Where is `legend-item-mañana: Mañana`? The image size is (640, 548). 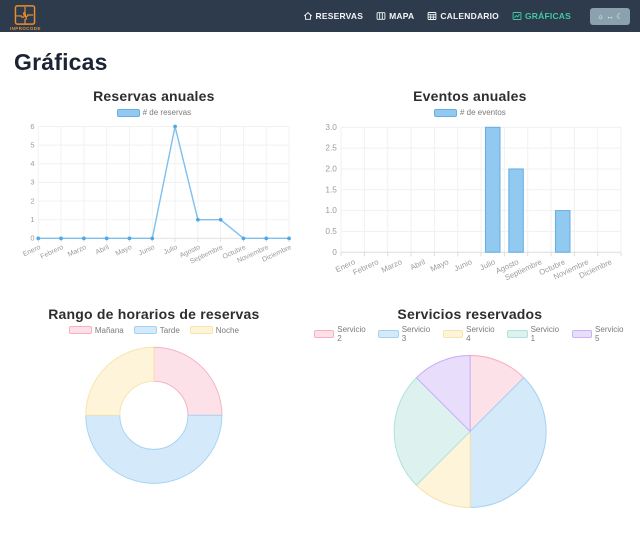 legend-item-mañana: Mañana is located at coordinates (96, 330).